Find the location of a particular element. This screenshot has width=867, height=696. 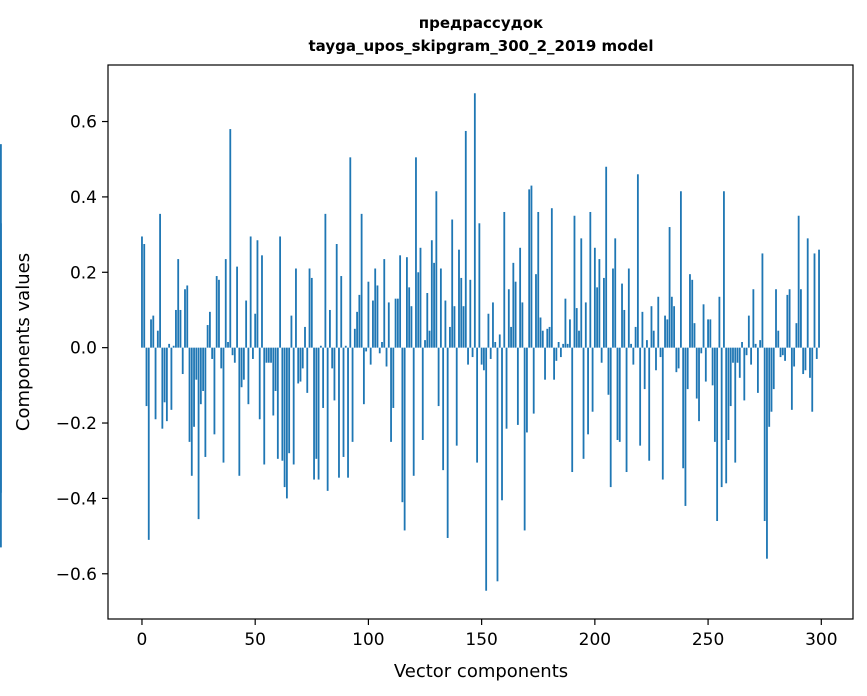

x-tick-label: 100 is located at coordinates (368, 640).